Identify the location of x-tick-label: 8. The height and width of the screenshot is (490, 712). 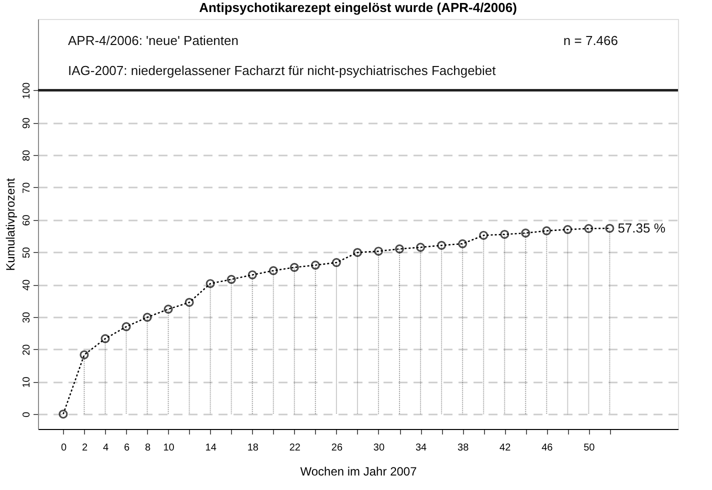
(148, 448).